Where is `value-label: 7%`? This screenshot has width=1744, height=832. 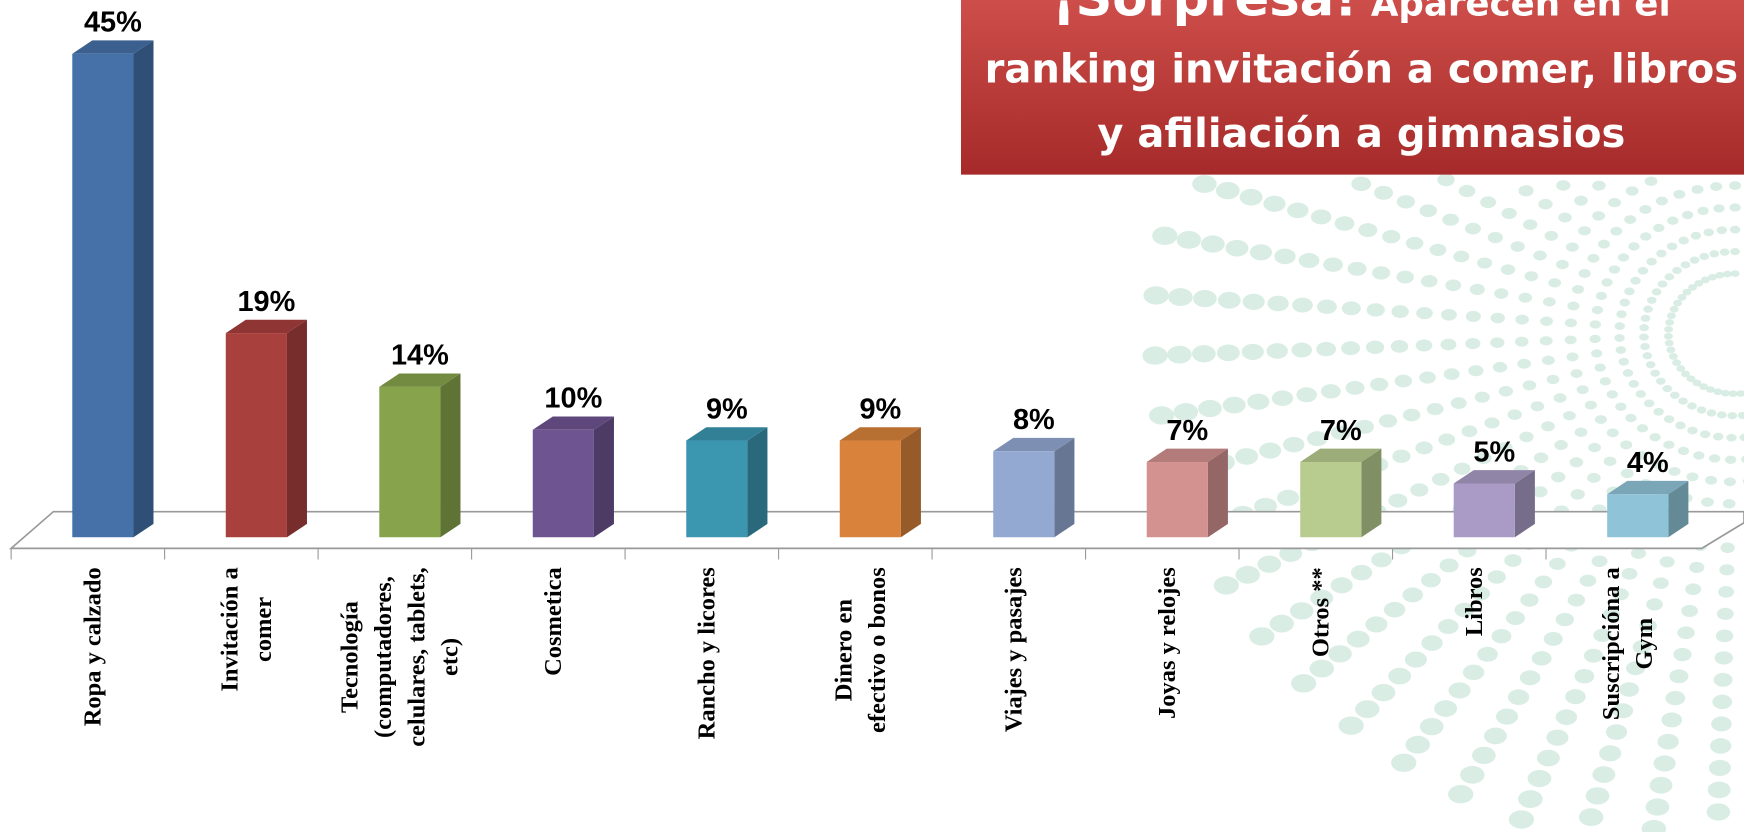
value-label: 7% is located at coordinates (1341, 431).